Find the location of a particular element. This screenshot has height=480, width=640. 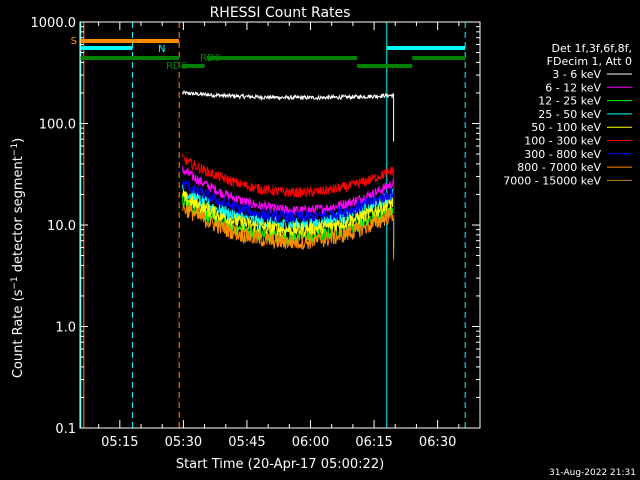

legend-header: Det 1f,3f,6f,8f, is located at coordinates (591, 48).